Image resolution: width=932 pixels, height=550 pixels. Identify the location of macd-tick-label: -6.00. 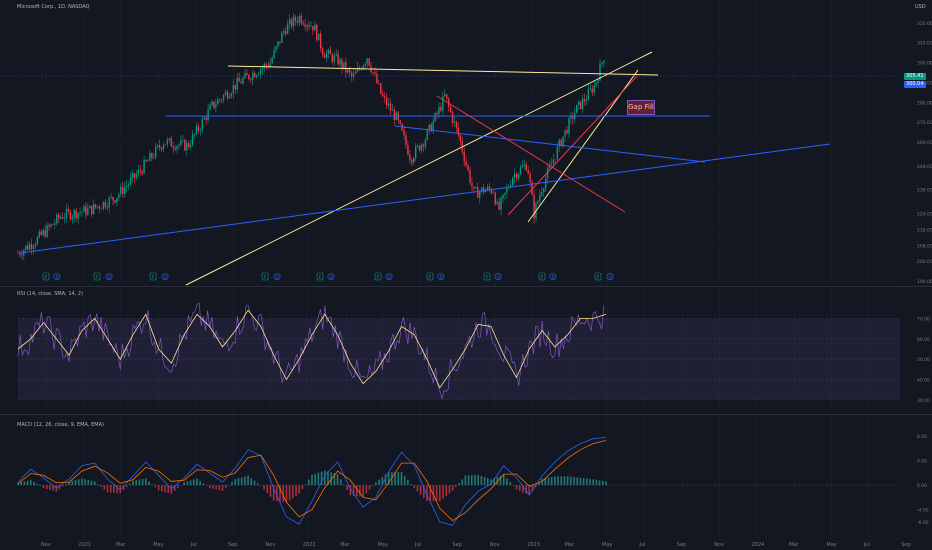
(923, 523).